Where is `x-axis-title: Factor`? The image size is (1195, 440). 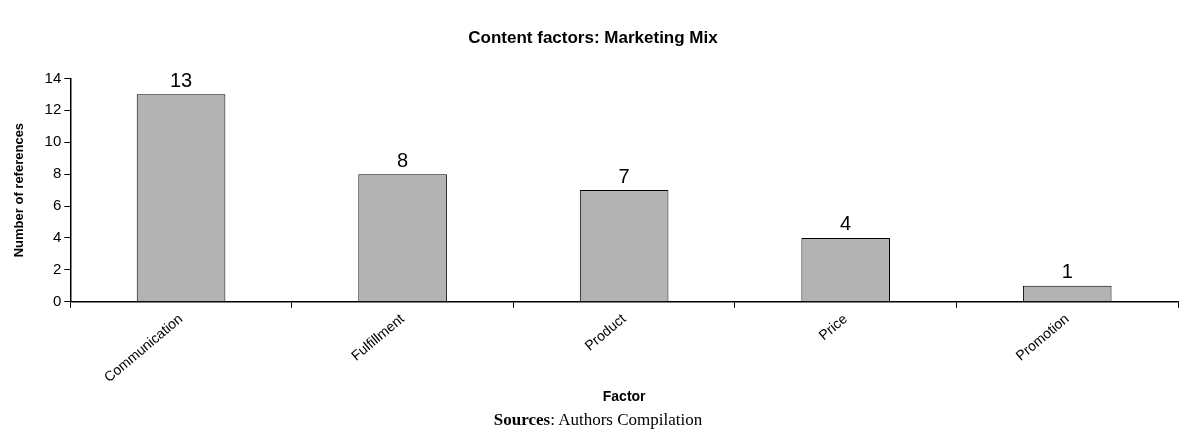
x-axis-title: Factor is located at coordinates (624, 396).